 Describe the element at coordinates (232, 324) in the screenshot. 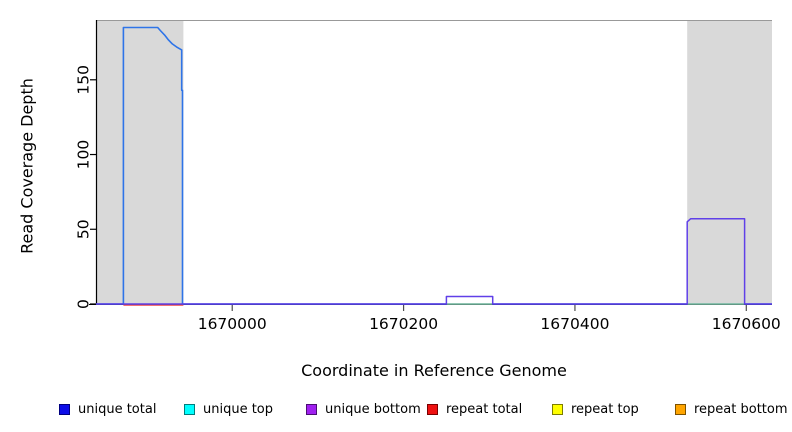

I see `x-tick-label: 1670000` at that location.